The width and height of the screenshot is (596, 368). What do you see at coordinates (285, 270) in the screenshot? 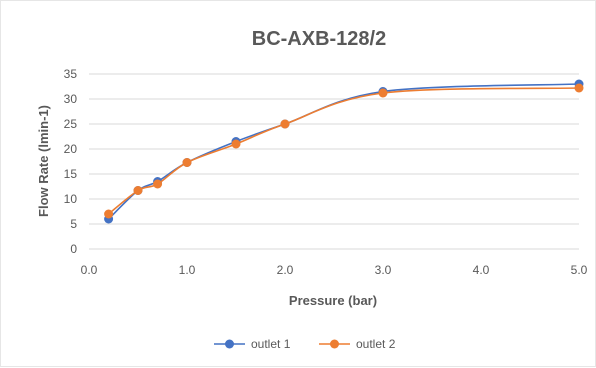
I see `x-tick-label: 2.0` at bounding box center [285, 270].